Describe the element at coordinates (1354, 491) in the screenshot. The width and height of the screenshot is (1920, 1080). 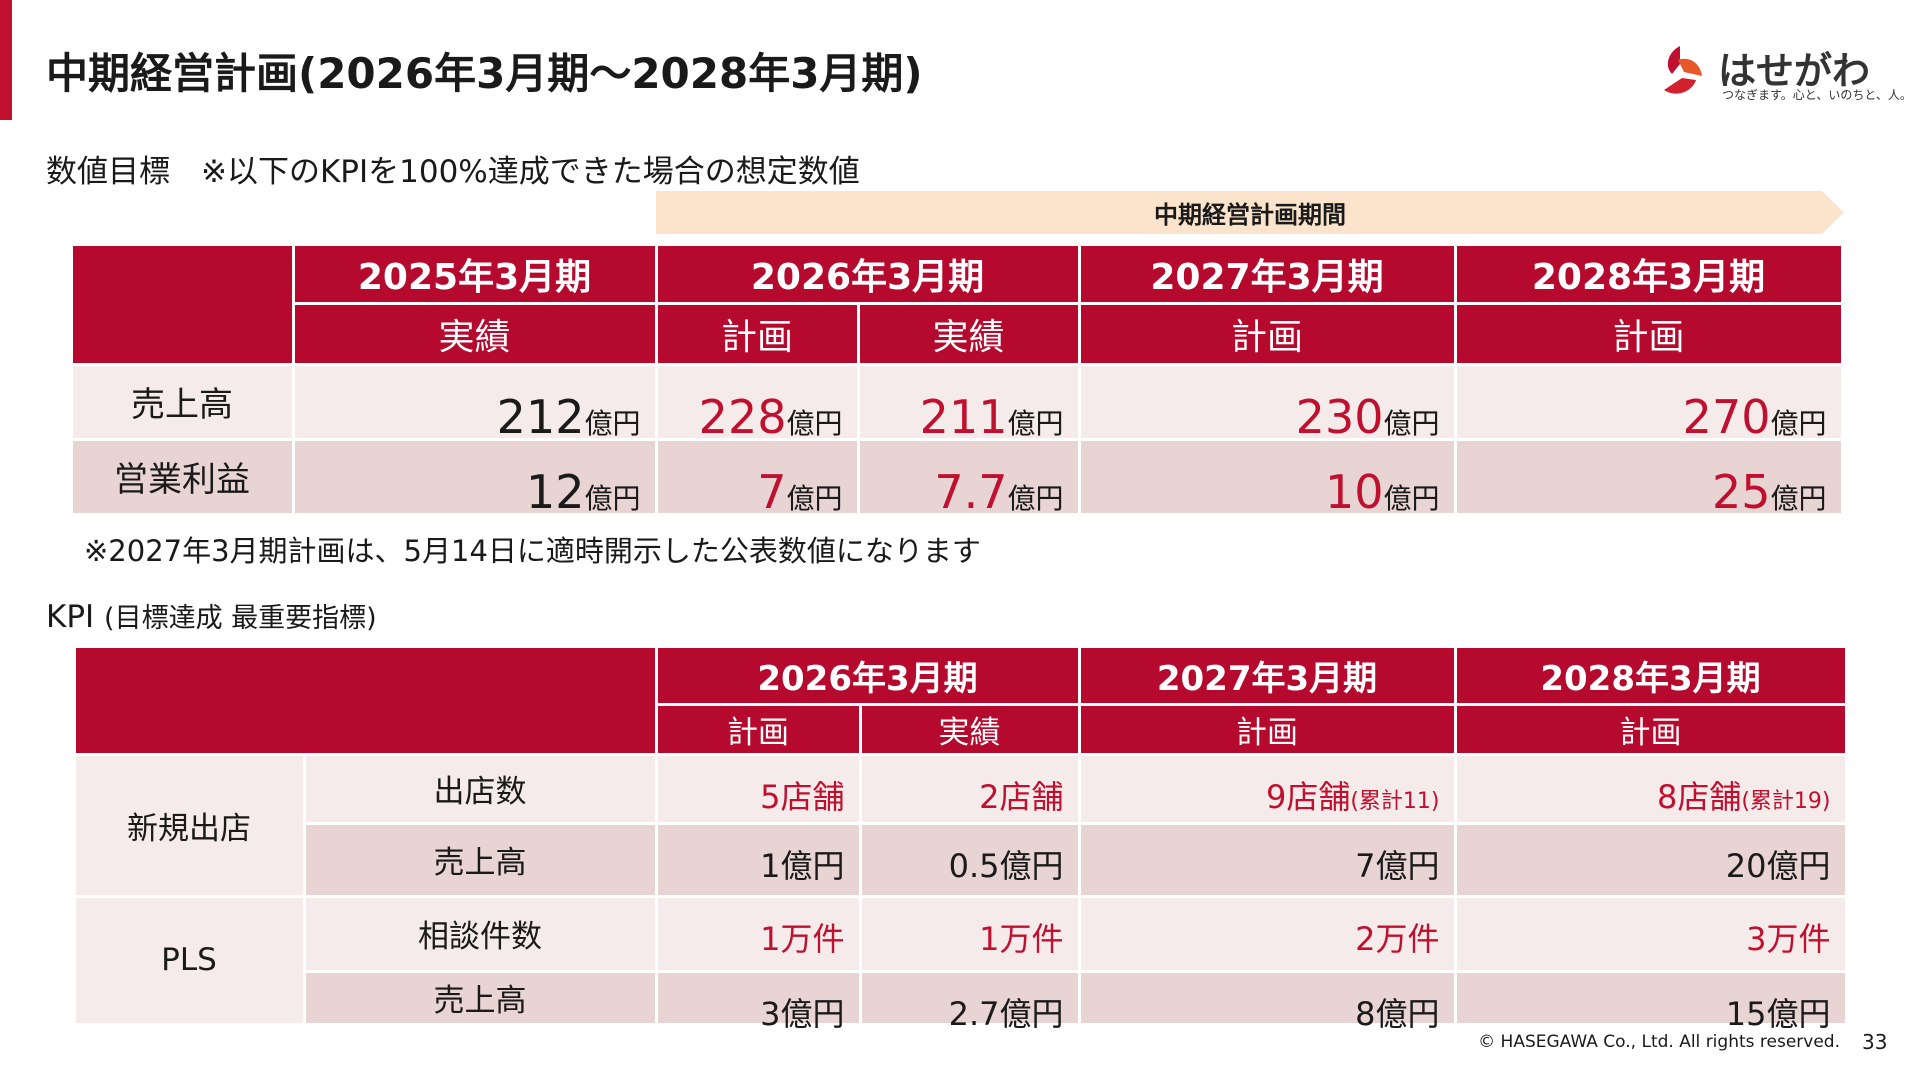
I see `value: 10` at that location.